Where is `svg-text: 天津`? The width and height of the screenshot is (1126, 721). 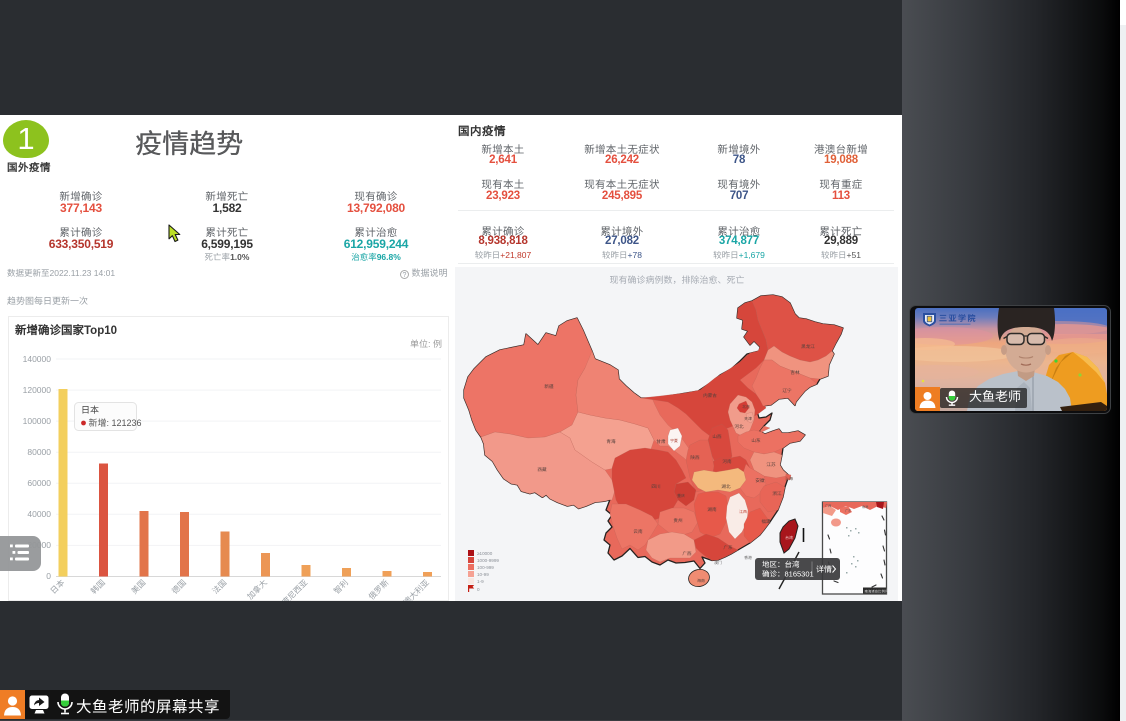
svg-text: 天津 is located at coordinates (748, 418).